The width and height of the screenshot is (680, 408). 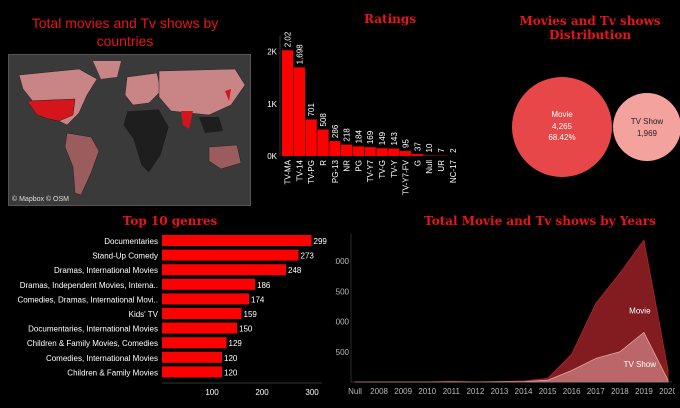 What do you see at coordinates (264, 285) in the screenshot?
I see `genre-value: 186` at bounding box center [264, 285].